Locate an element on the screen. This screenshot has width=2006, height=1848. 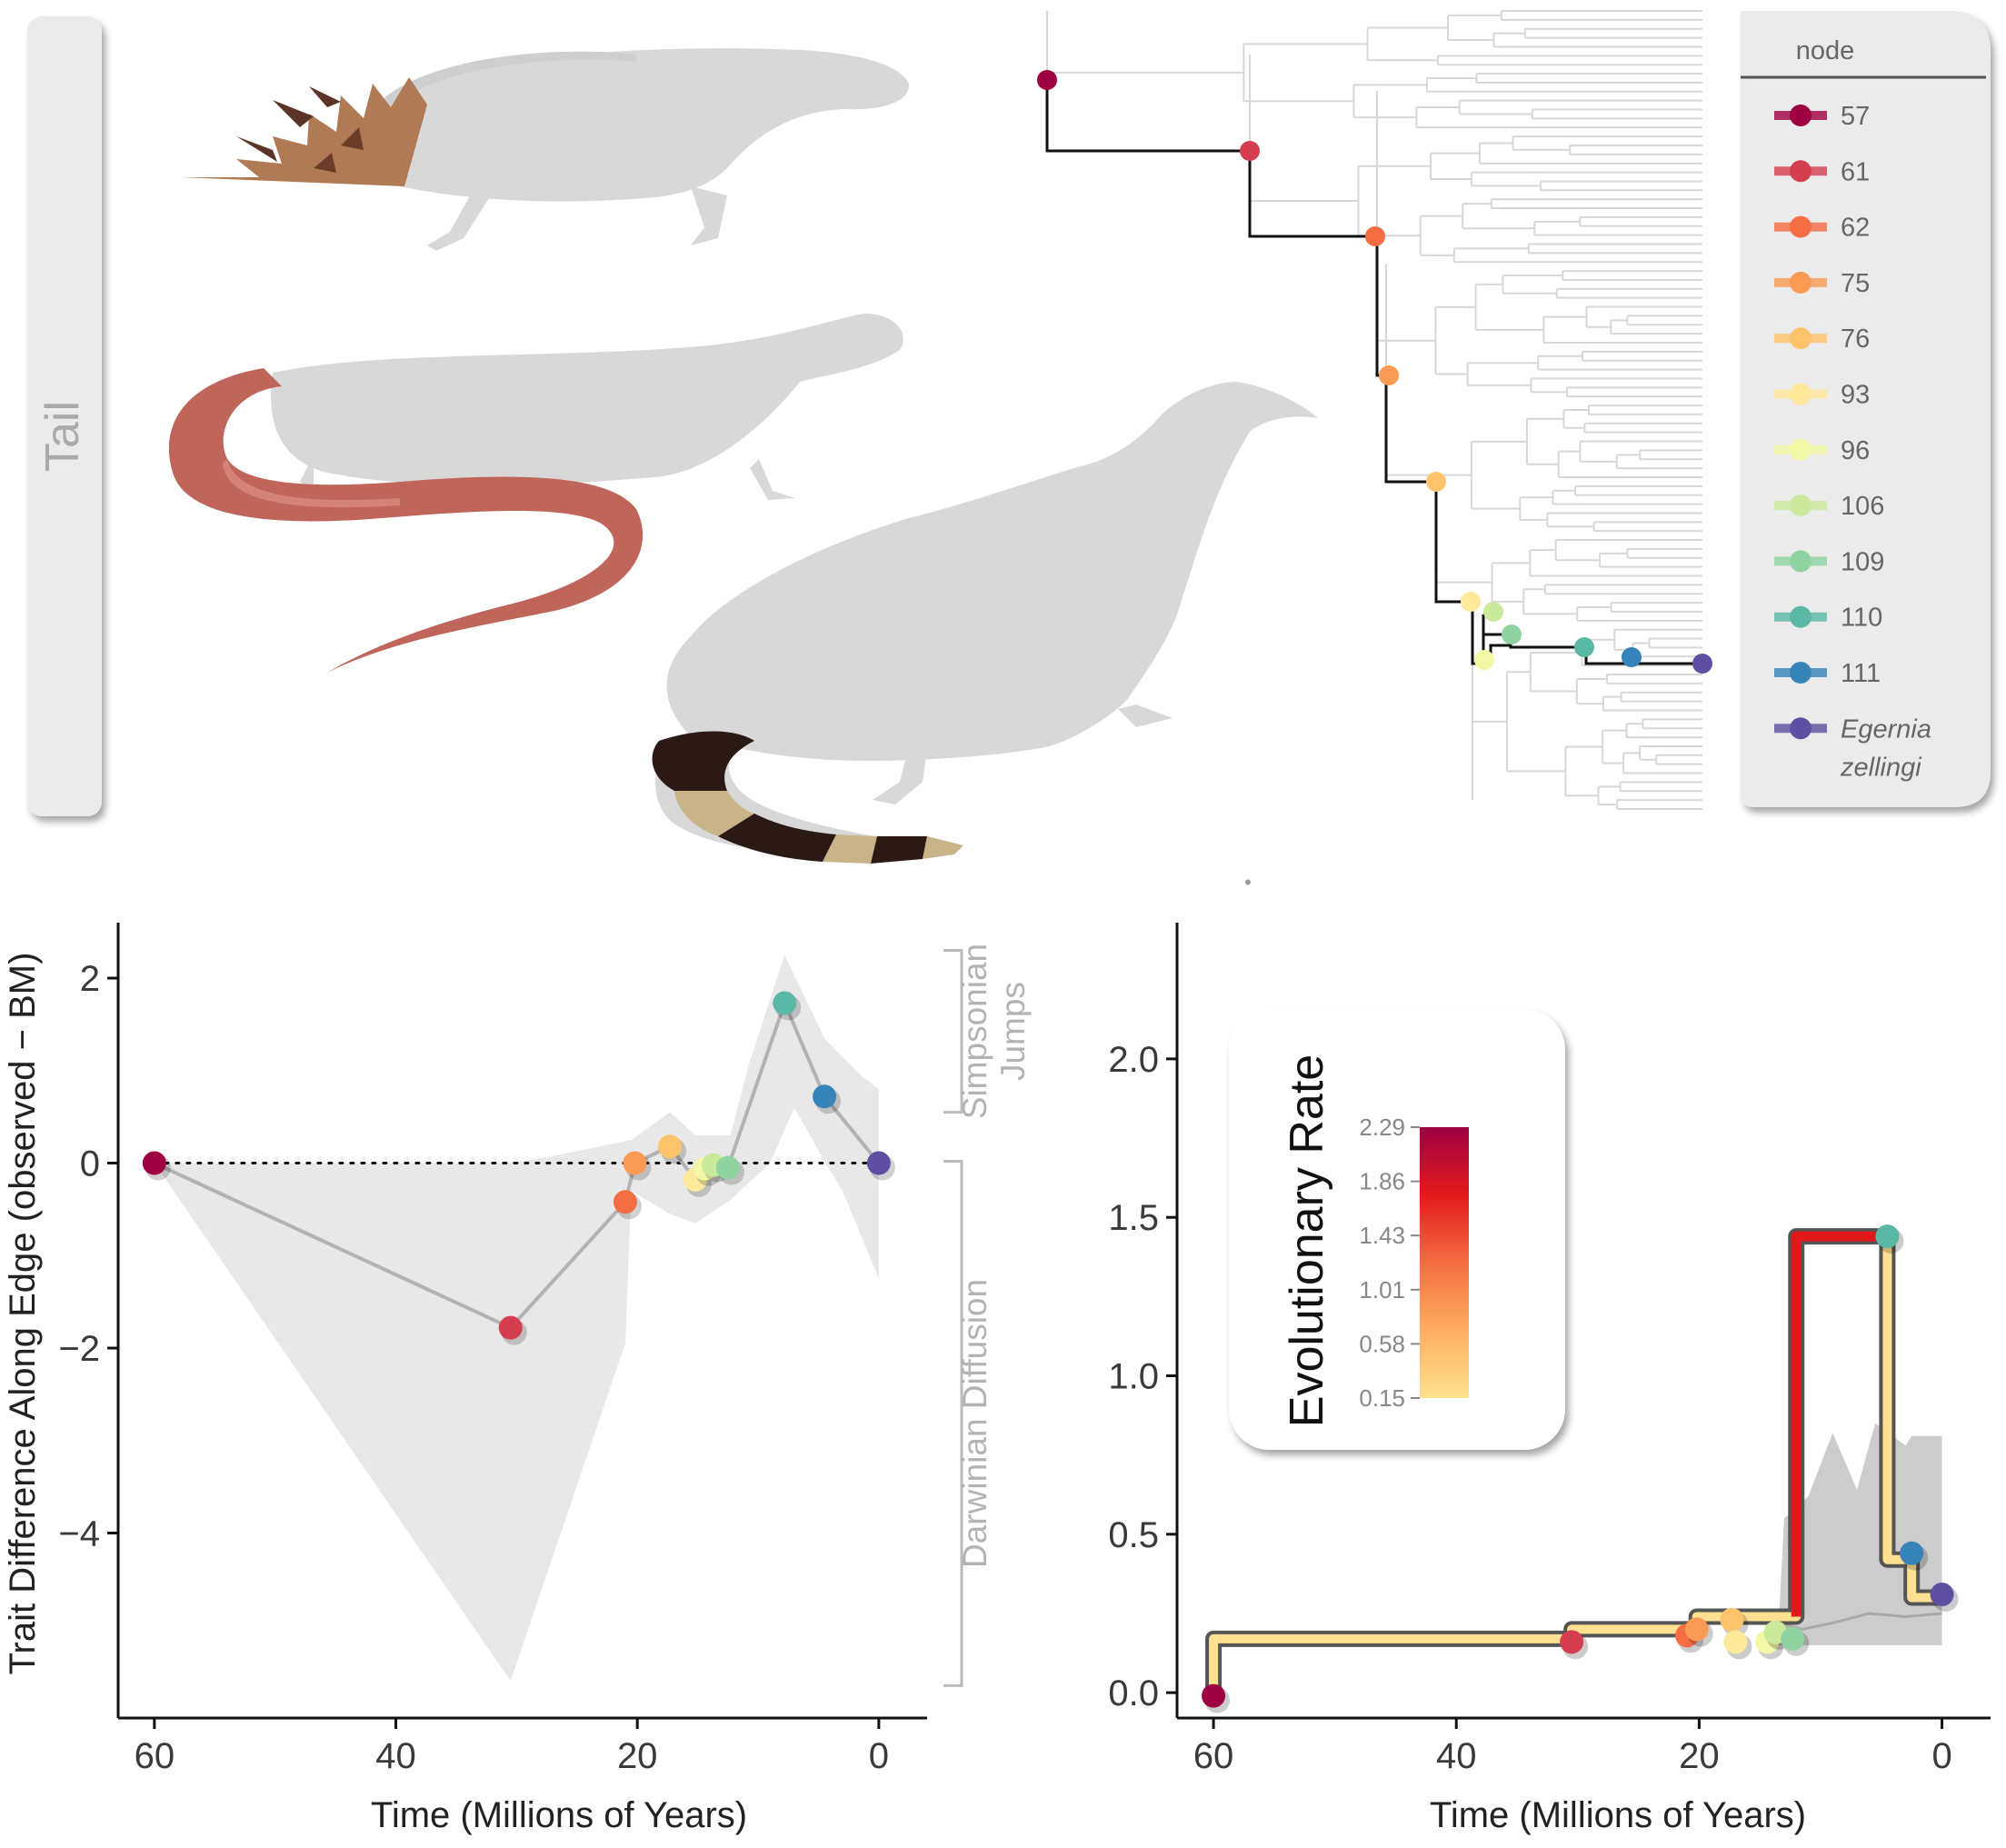
c2-colorbar-box is located at coordinates (1397, 1229).